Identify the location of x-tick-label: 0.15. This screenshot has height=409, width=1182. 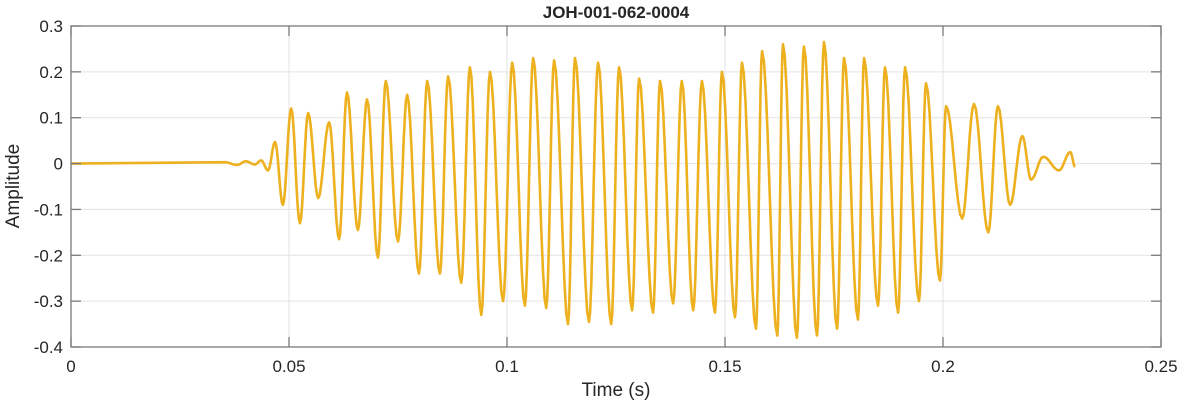
(724, 366).